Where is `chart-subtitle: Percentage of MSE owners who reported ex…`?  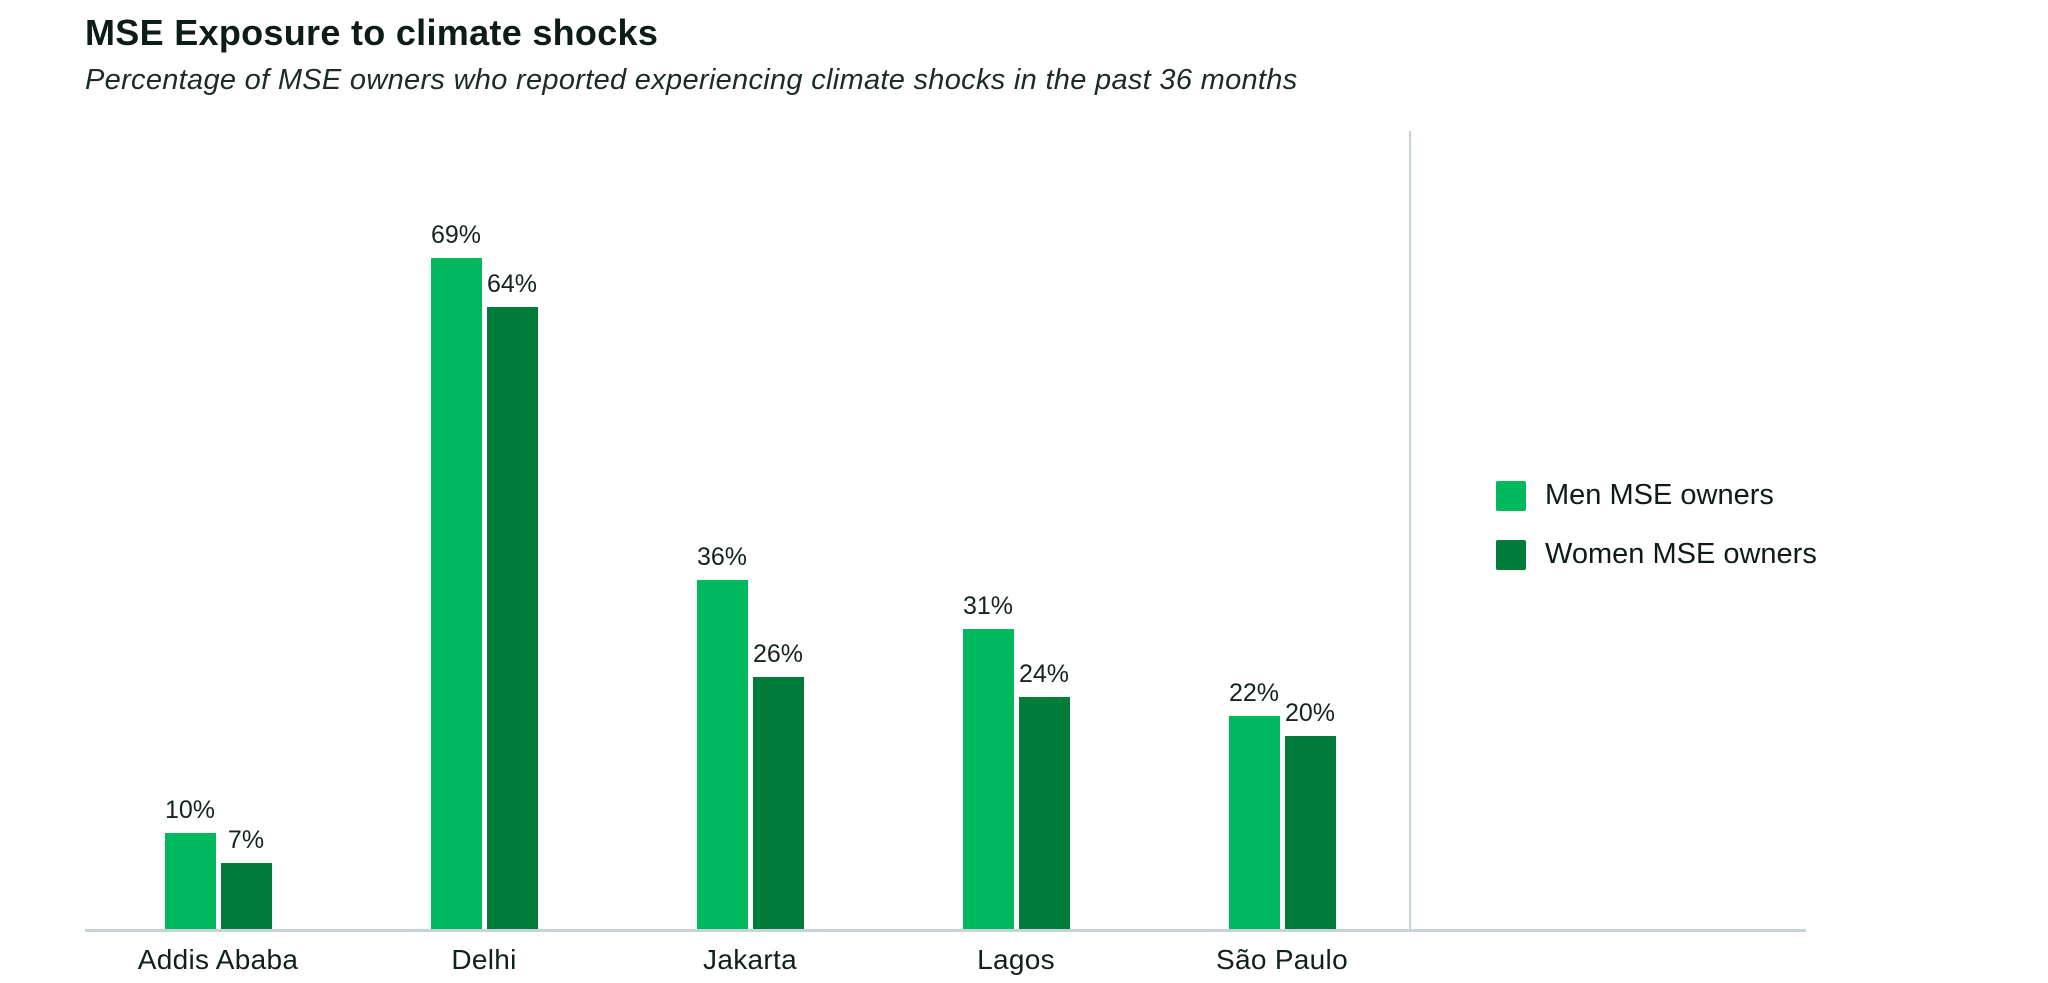
chart-subtitle: Percentage of MSE owners who reported ex… is located at coordinates (691, 80).